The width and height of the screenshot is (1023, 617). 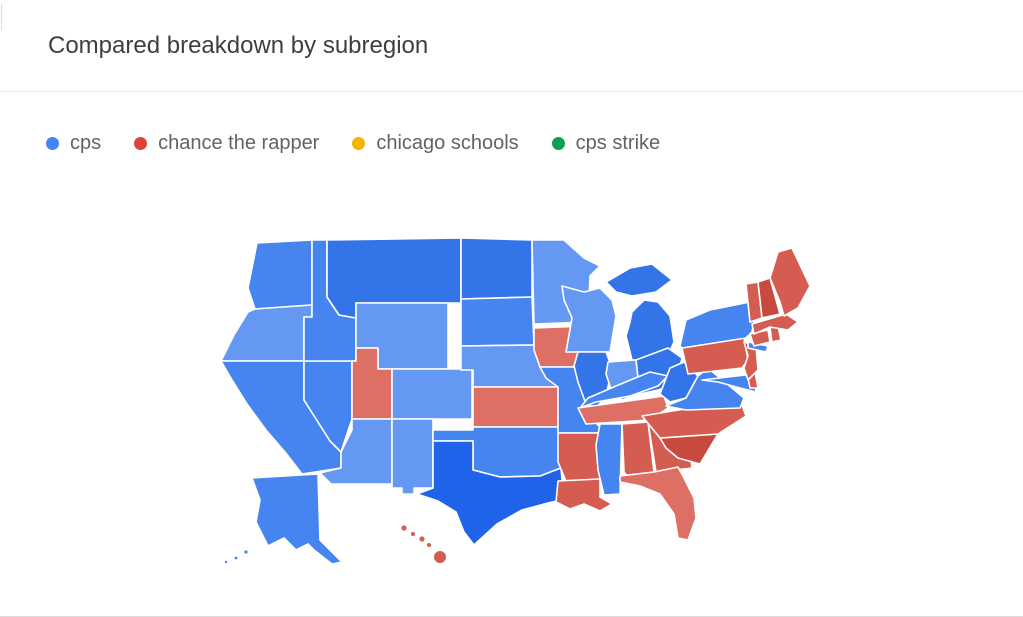 I want to click on state-ks, so click(x=515, y=407).